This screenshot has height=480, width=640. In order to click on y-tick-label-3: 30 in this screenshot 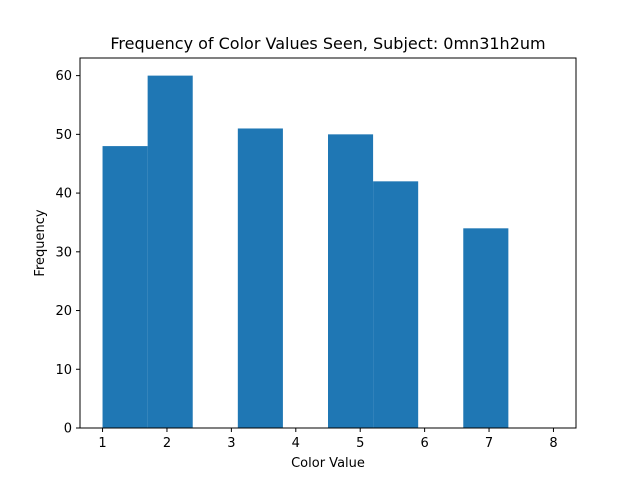, I will do `click(63, 252)`.